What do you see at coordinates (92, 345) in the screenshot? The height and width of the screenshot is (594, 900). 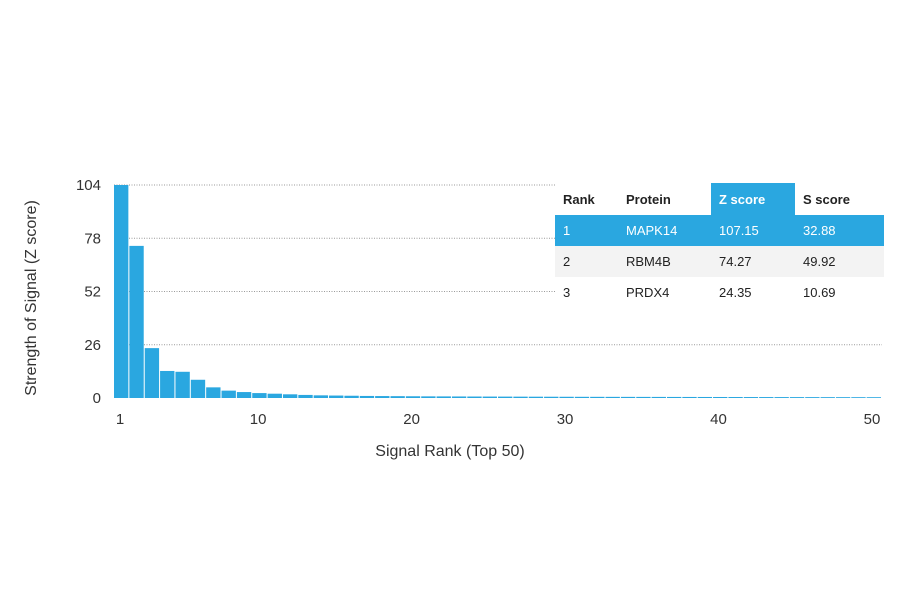 I see `y-tick-label: 26` at bounding box center [92, 345].